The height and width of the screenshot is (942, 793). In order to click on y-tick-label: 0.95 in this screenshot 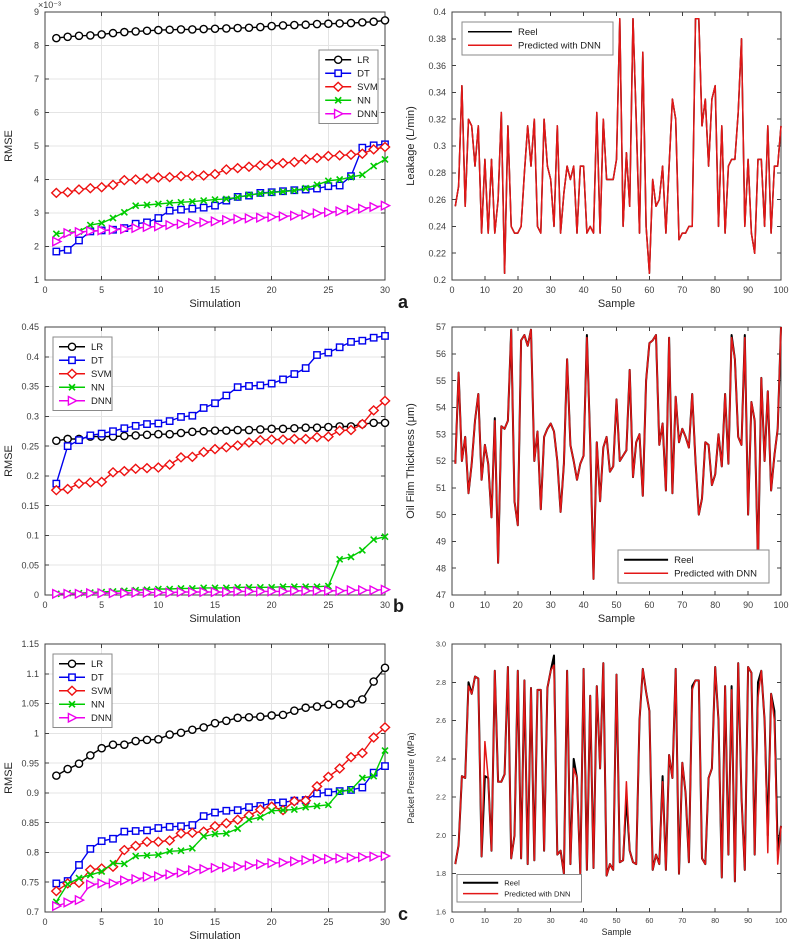, I will do `click(30, 763)`.